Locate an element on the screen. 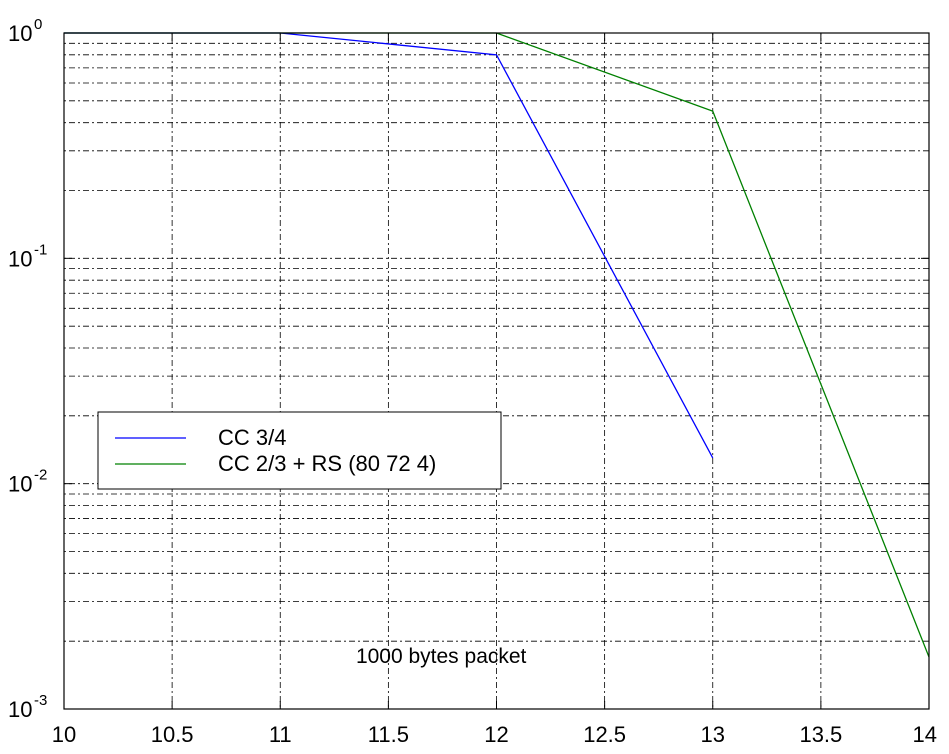 This screenshot has width=949, height=754. y-tick-label: 10 -2 is located at coordinates (27, 482).